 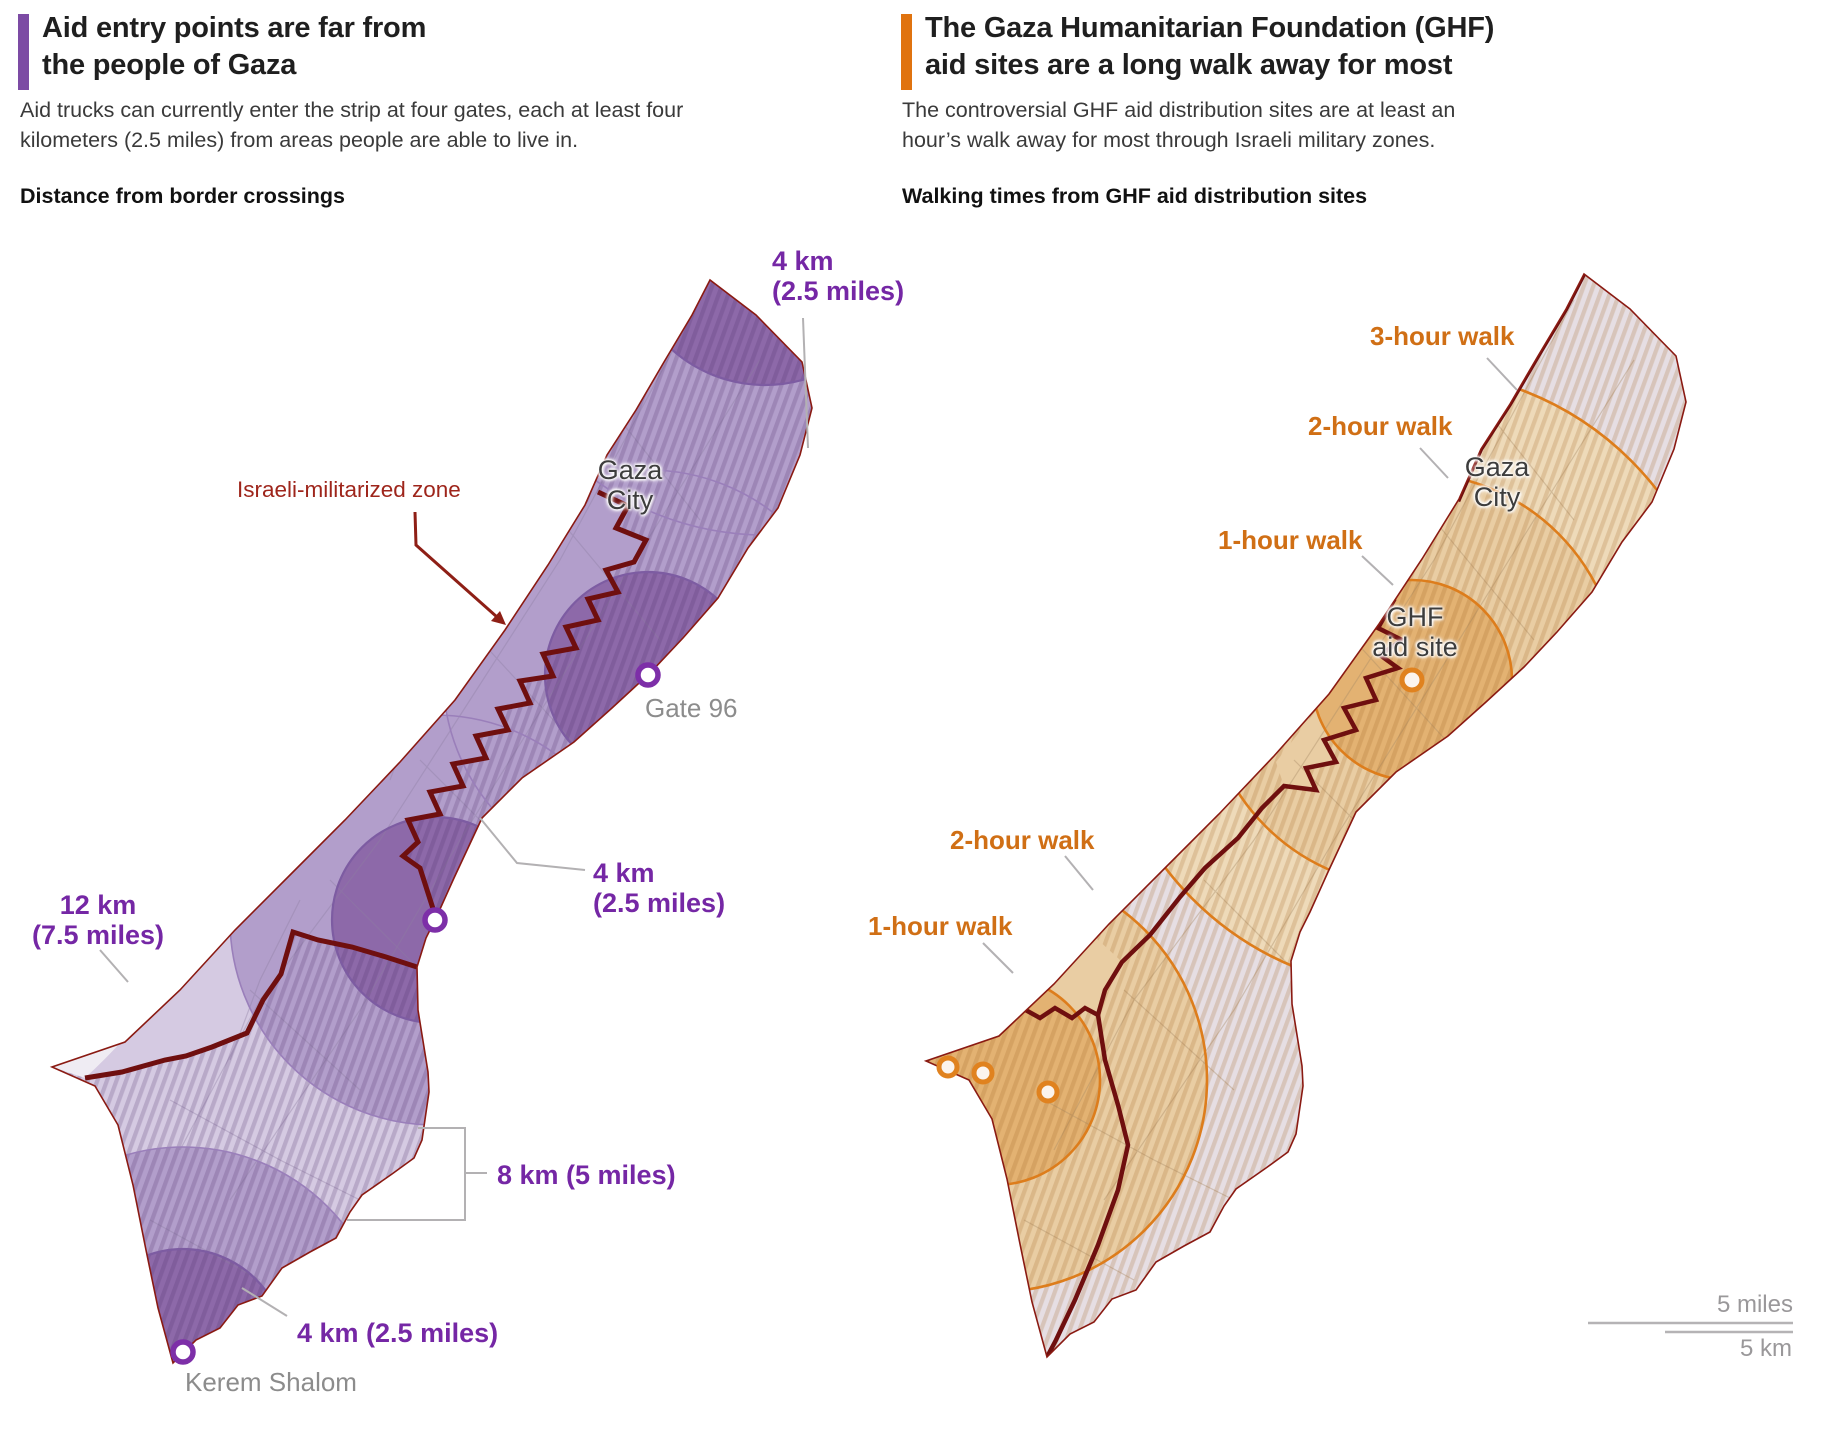 What do you see at coordinates (1765, 1348) in the screenshot?
I see `scale-label-km: 5 km` at bounding box center [1765, 1348].